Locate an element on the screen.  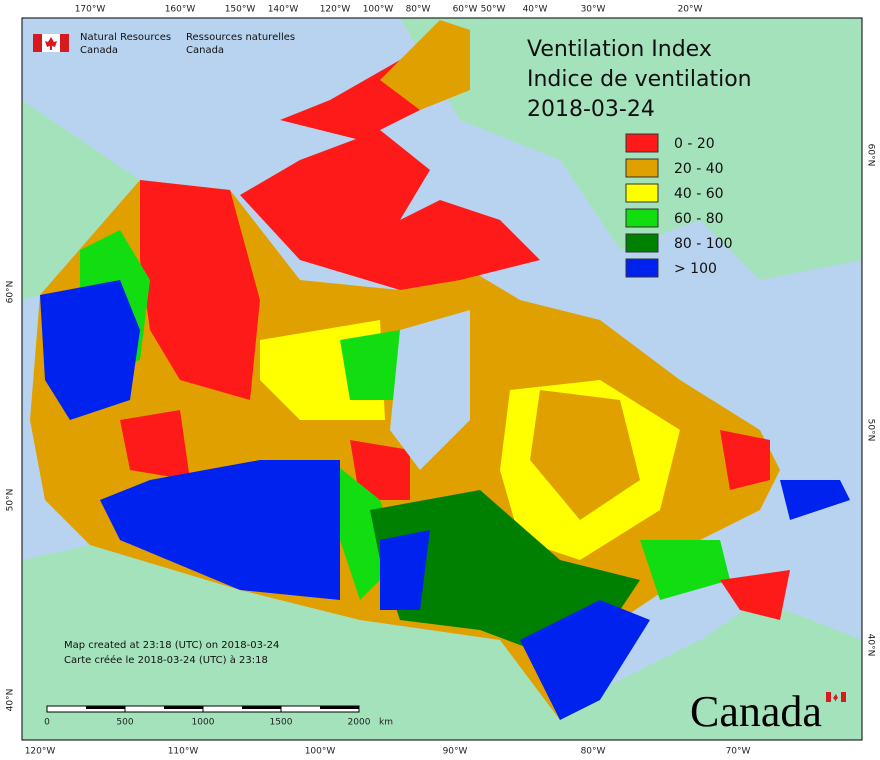
longitude-label: 30°W is located at coordinates (593, 10).